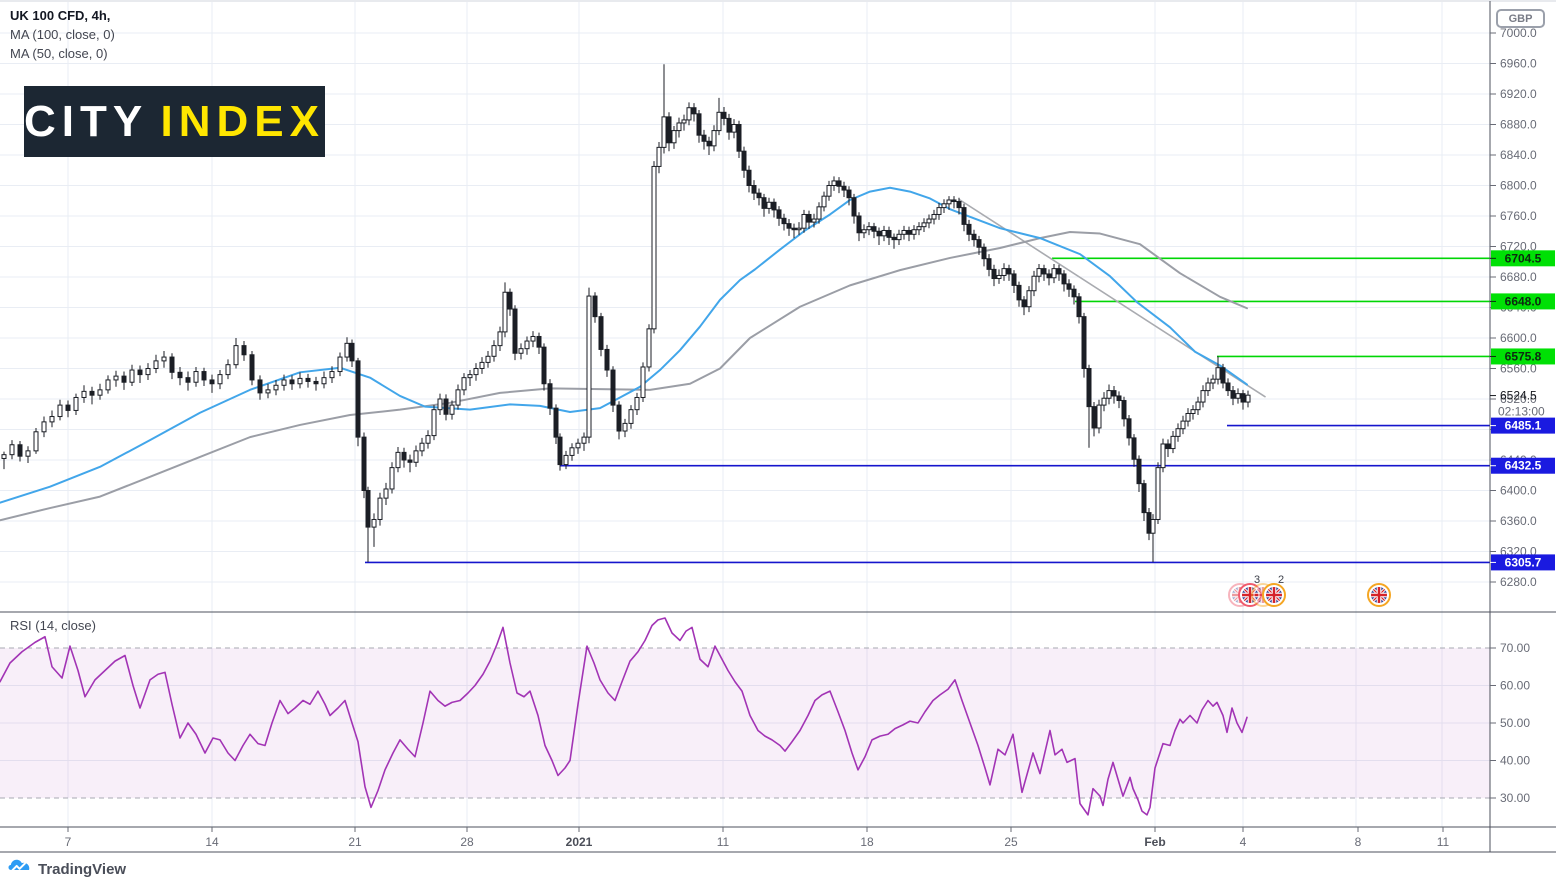  I want to click on price-tick-label: 6400.0, so click(1518, 491).